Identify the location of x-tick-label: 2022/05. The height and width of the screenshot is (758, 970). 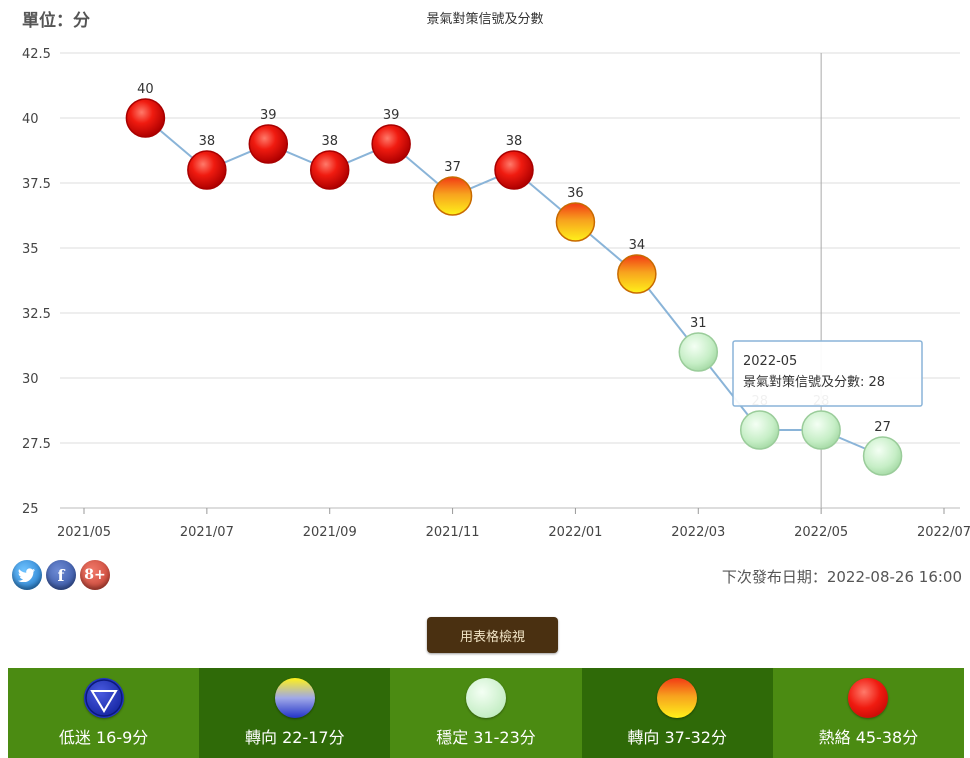
(821, 532).